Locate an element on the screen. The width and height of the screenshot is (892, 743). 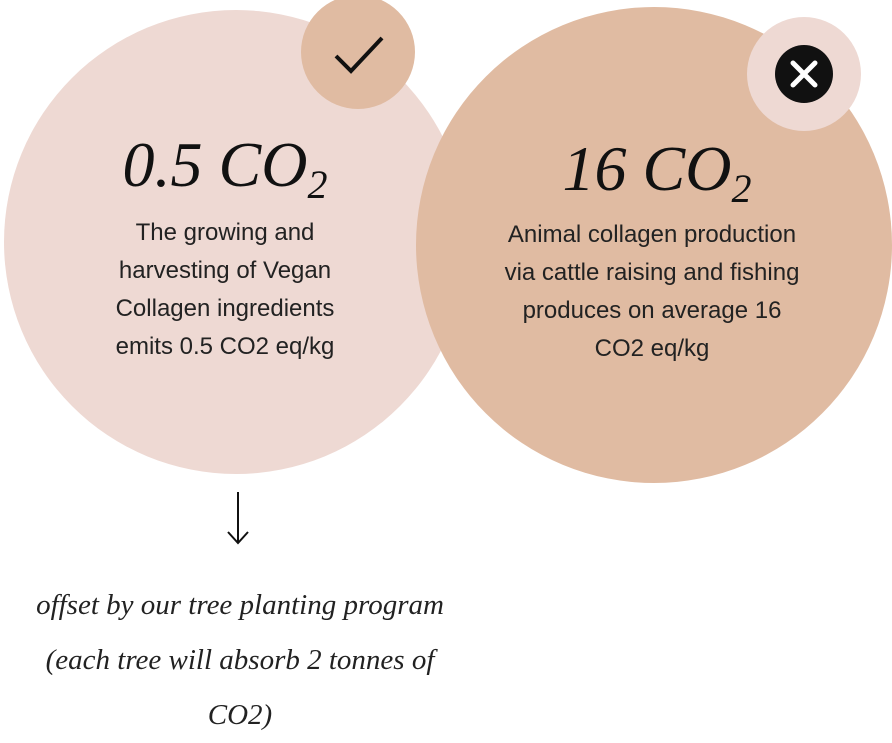
check-badge is located at coordinates (358, 54).